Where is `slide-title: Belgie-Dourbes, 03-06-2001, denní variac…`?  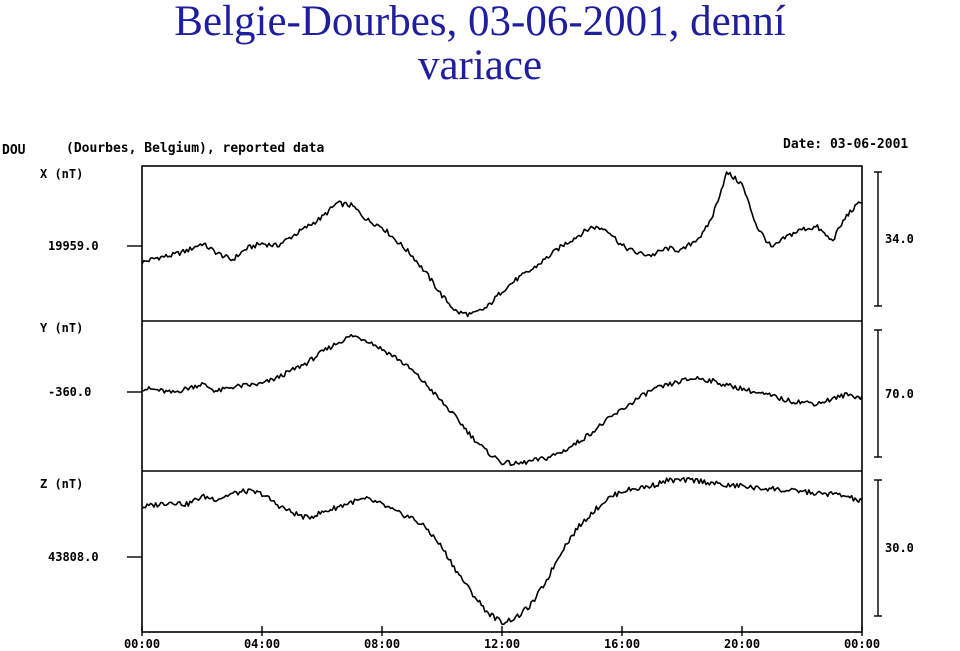
slide-title: Belgie-Dourbes, 03-06-2001, denní variac… is located at coordinates (480, 44).